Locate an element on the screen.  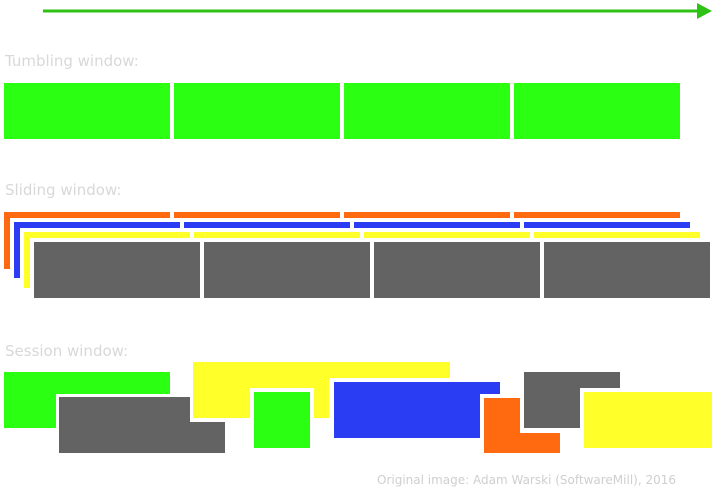
sliding-orange-edge is located at coordinates (7, 240).